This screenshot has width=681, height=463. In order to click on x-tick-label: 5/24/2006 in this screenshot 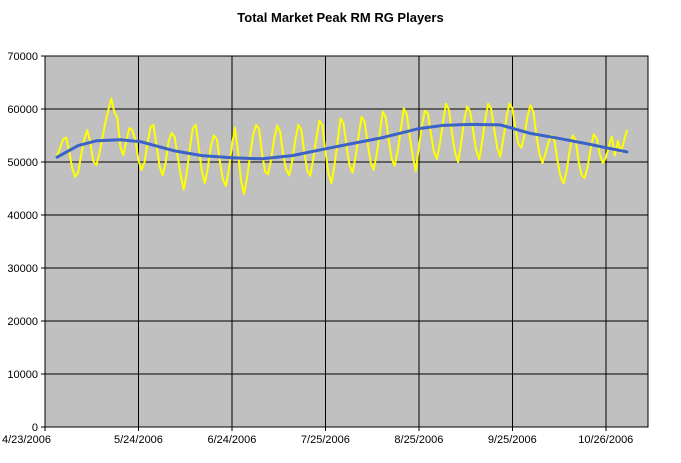, I will do `click(138, 440)`.